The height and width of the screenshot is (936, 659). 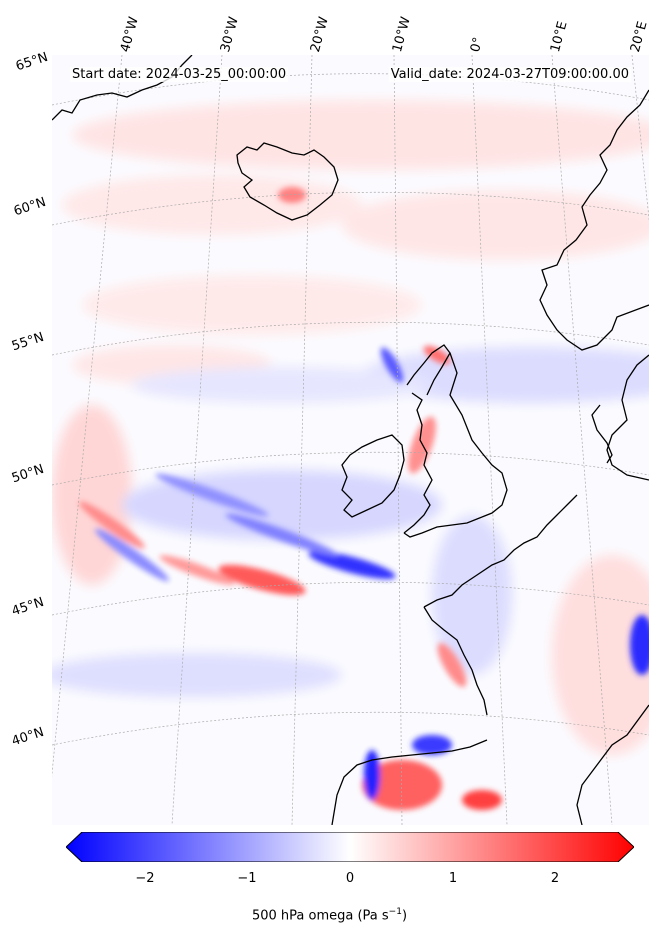 I want to click on biscay-coast, so click(x=455, y=661).